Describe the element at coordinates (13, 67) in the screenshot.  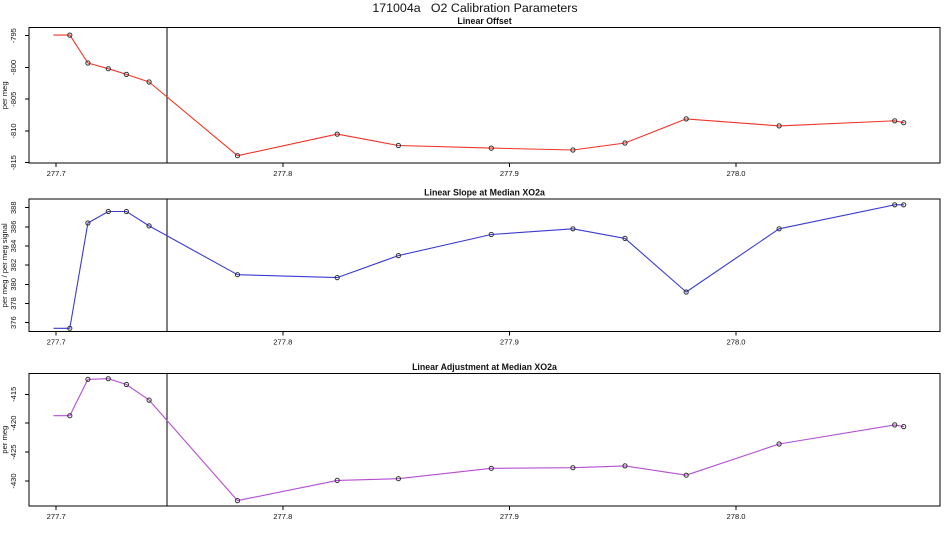
I see `y-tick-label: -800` at that location.